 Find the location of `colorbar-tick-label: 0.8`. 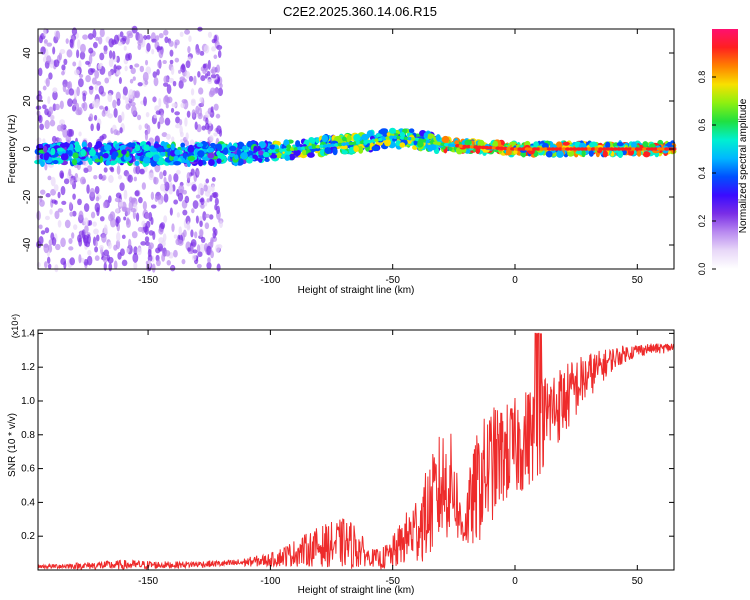

colorbar-tick-label: 0.8 is located at coordinates (702, 77).